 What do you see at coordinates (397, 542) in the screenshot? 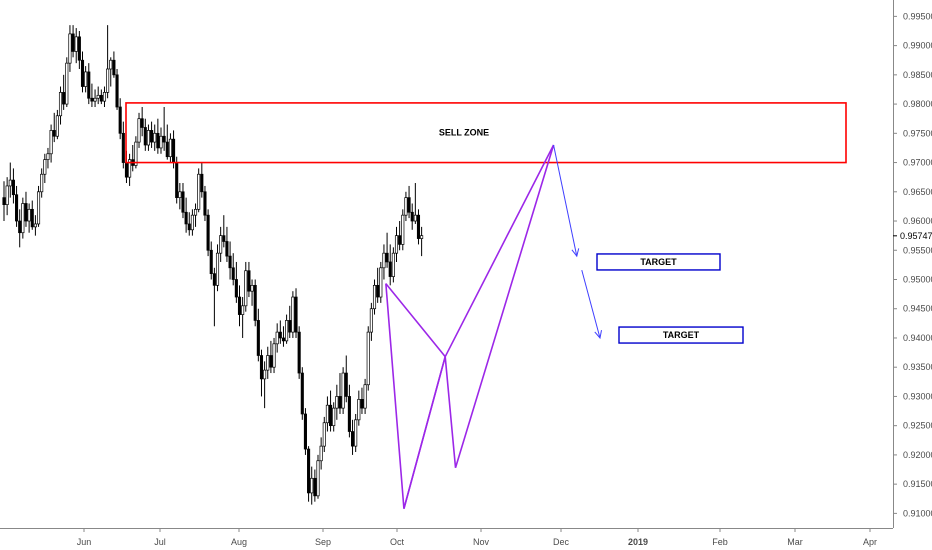
I see `x-tick-label: Oct` at bounding box center [397, 542].